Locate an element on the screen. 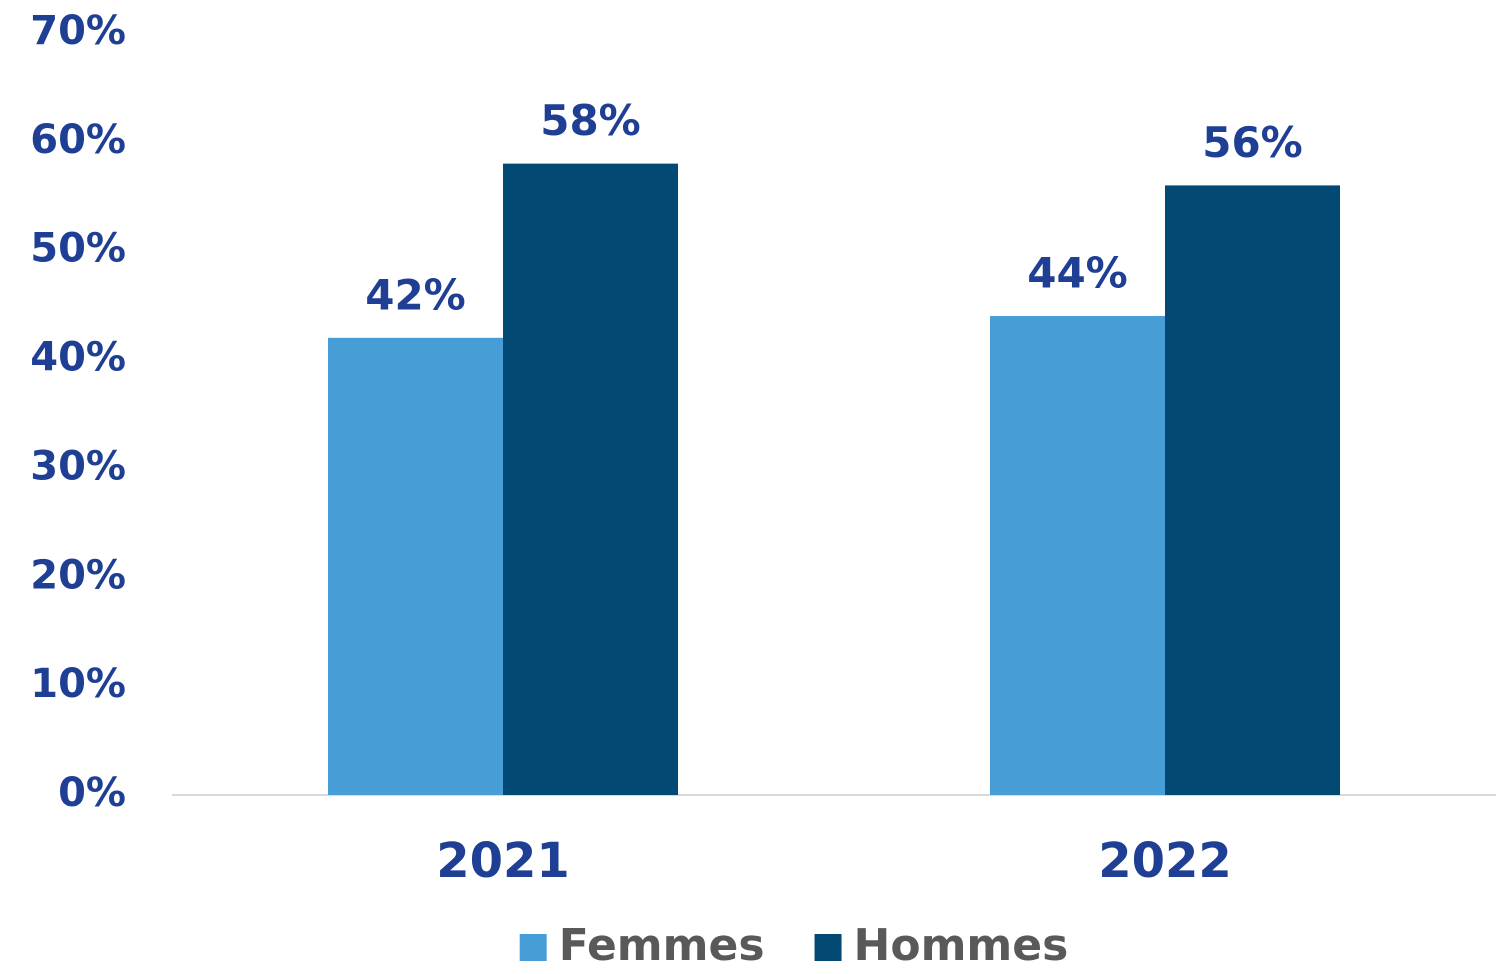  data-label: 56% is located at coordinates (1252, 142).